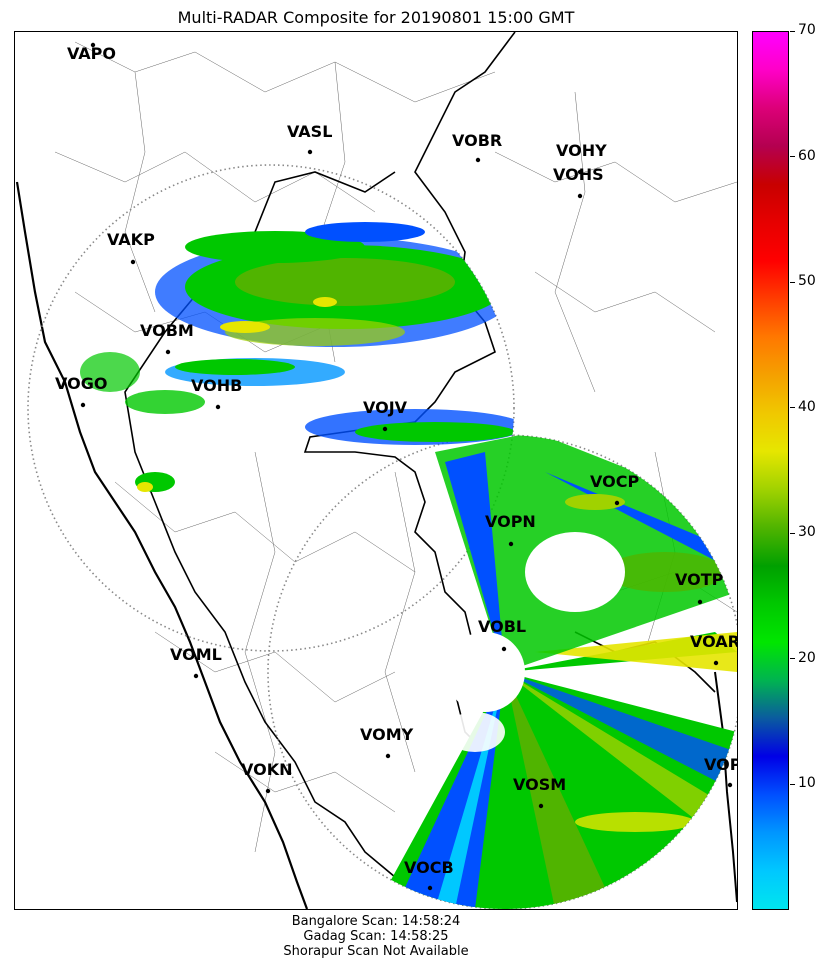 The image size is (825, 972). I want to click on station-vohy: VOHY, so click(581, 158).